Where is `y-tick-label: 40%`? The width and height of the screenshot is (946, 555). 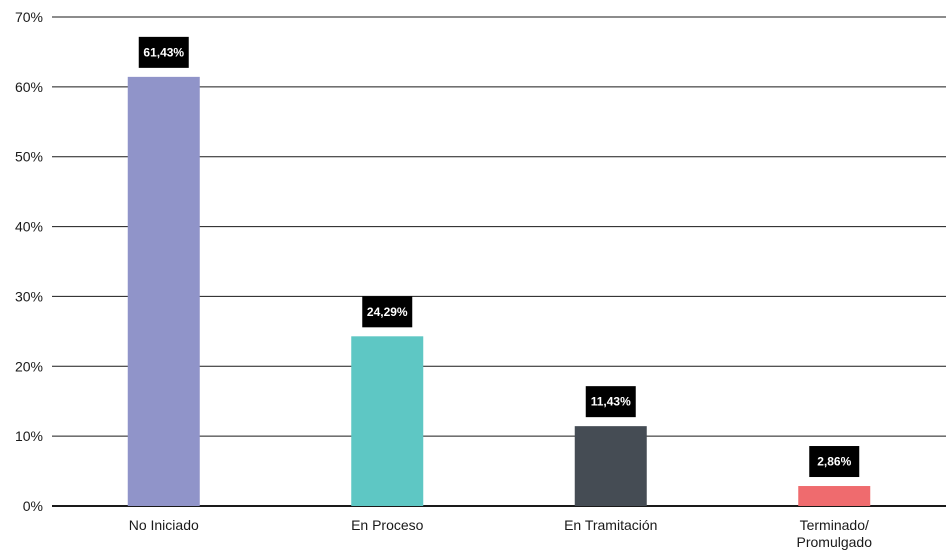 y-tick-label: 40% is located at coordinates (29, 227).